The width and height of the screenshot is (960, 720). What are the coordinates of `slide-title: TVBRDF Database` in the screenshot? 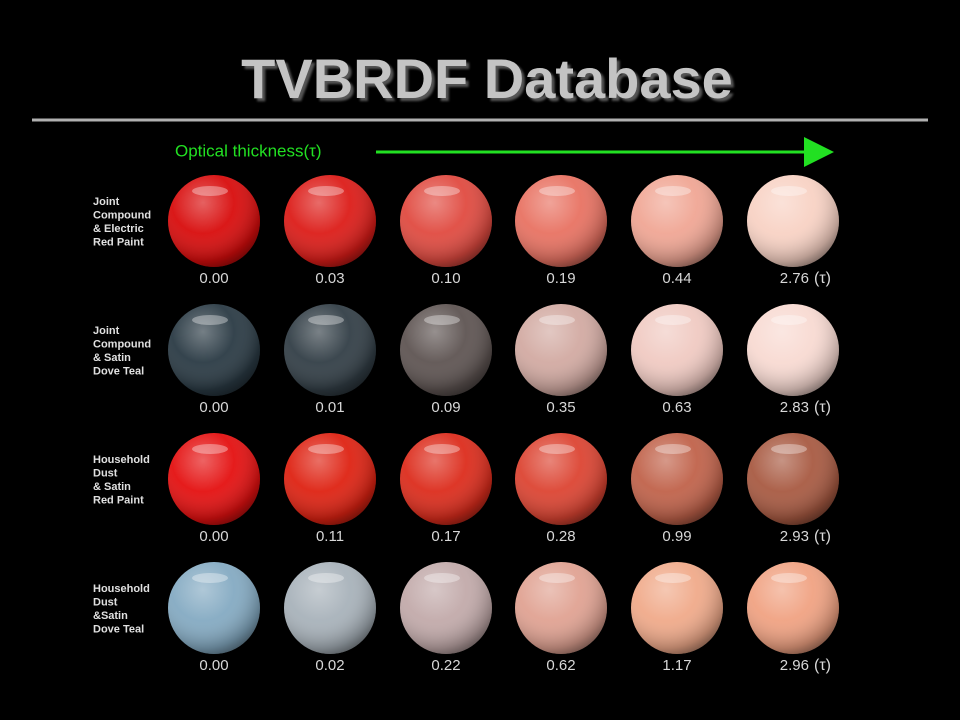 It's located at (487, 78).